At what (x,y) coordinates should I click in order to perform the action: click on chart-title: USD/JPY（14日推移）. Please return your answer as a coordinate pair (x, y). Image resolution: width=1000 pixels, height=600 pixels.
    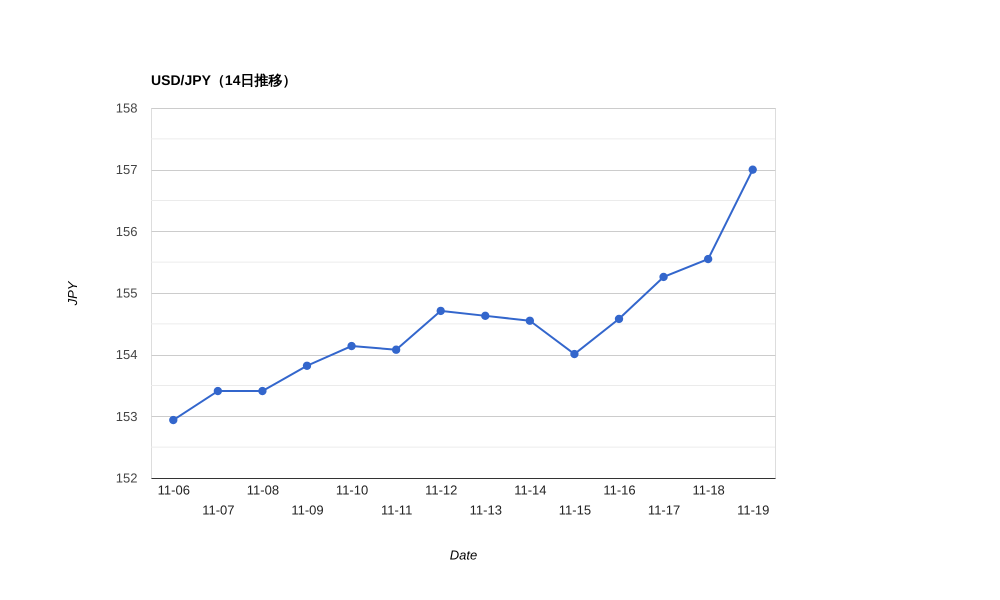
    Looking at the image, I should click on (223, 80).